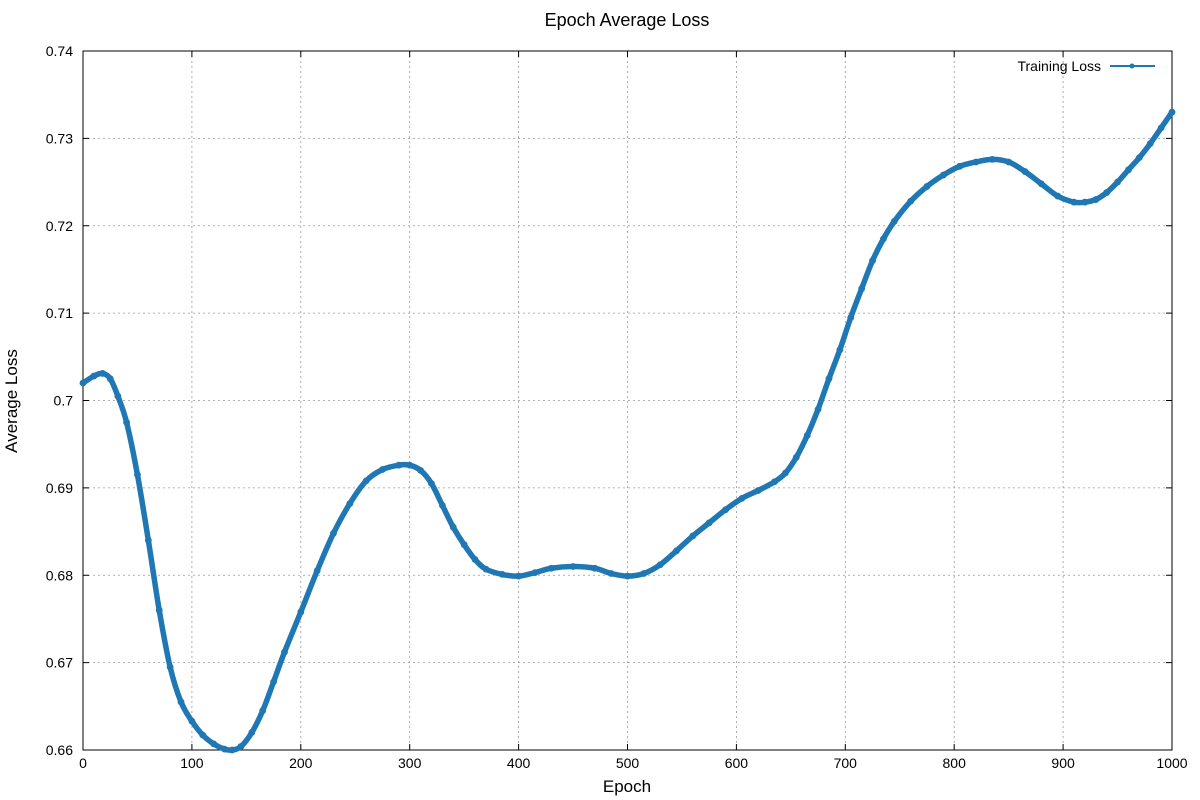  What do you see at coordinates (410, 763) in the screenshot?
I see `x-tick-label: 300` at bounding box center [410, 763].